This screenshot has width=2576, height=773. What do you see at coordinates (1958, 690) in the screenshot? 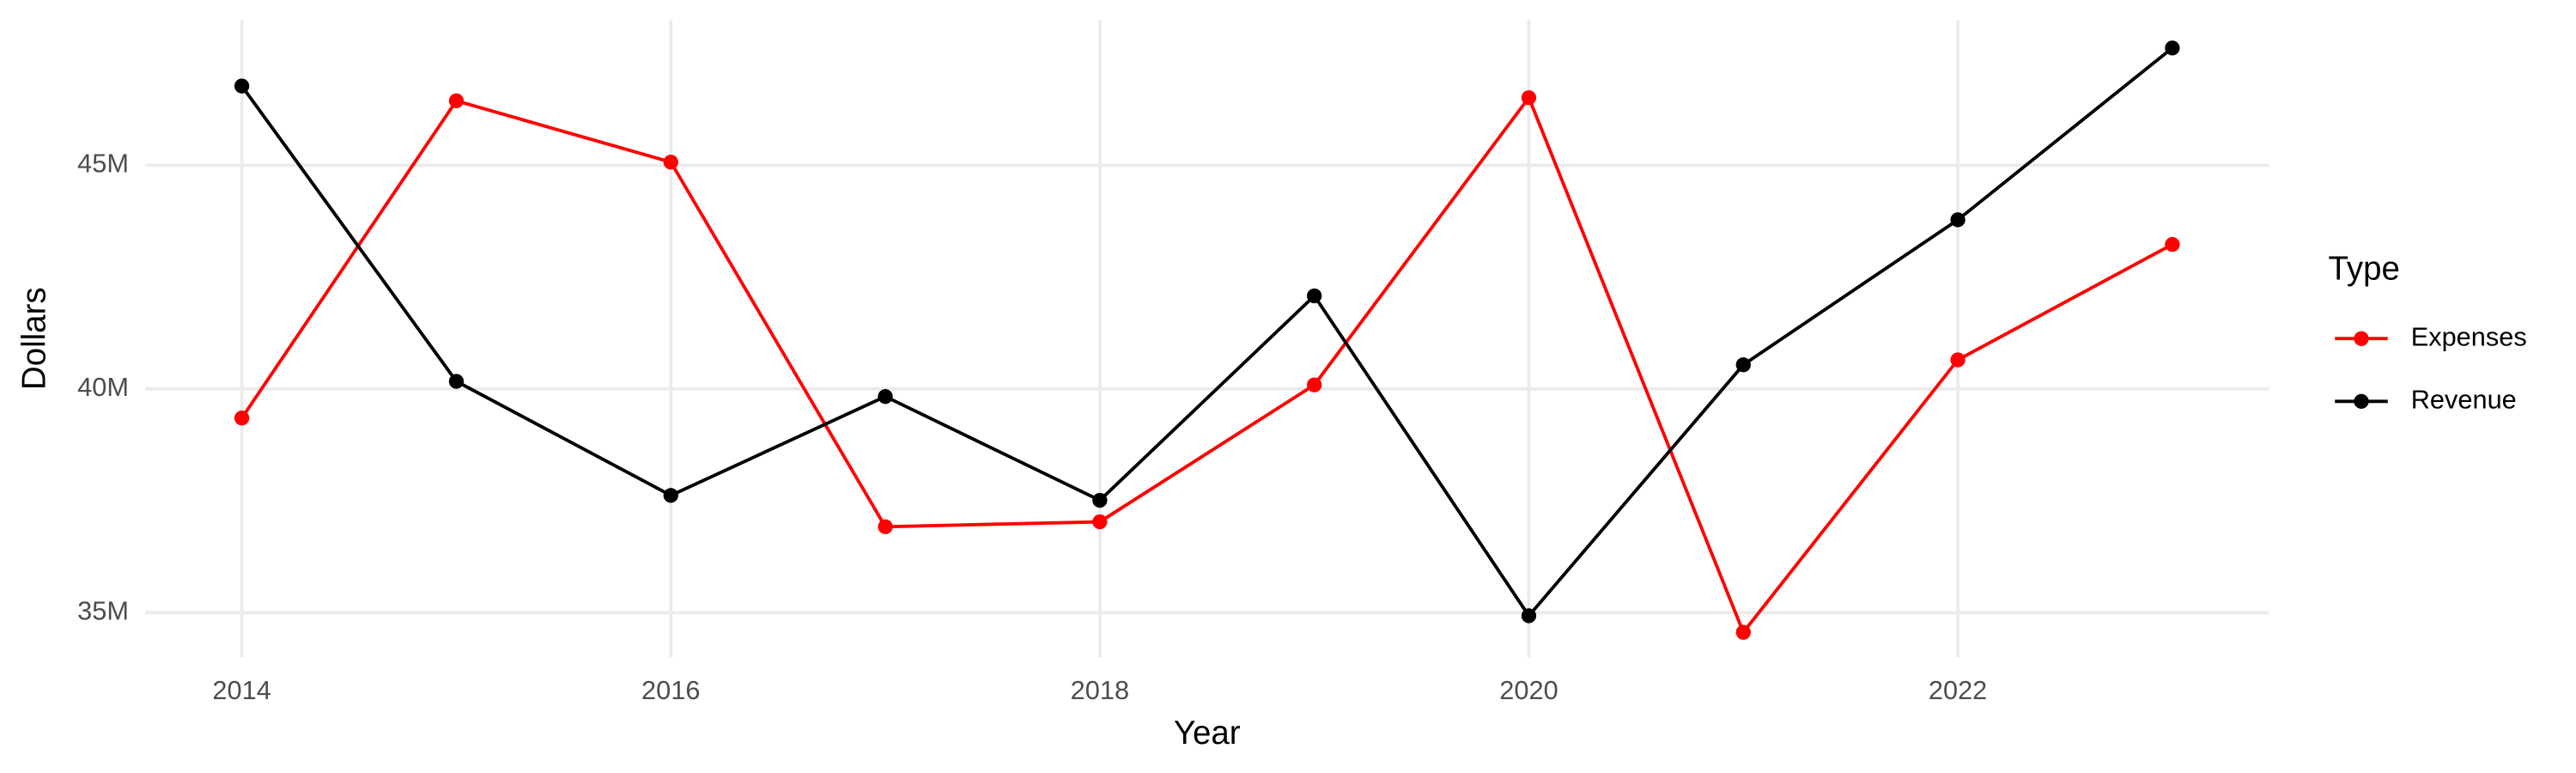
I see `x-tick-label: 2022` at bounding box center [1958, 690].